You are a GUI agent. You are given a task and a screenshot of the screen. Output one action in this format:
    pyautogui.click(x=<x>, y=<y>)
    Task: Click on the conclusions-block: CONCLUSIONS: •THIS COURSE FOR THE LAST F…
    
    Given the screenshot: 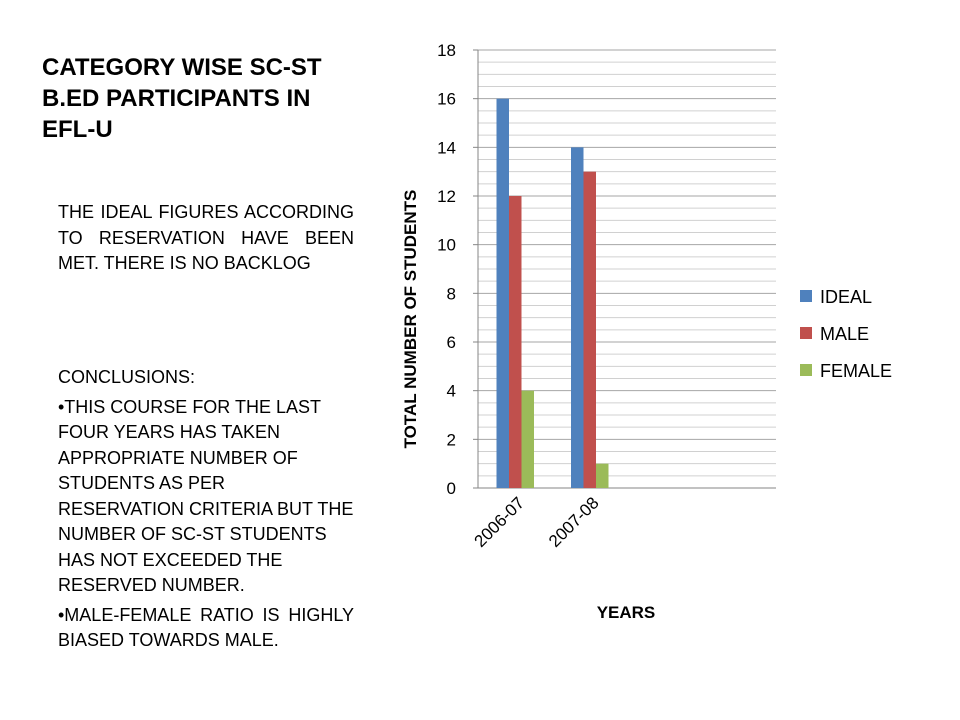 What is the action you would take?
    pyautogui.click(x=206, y=509)
    